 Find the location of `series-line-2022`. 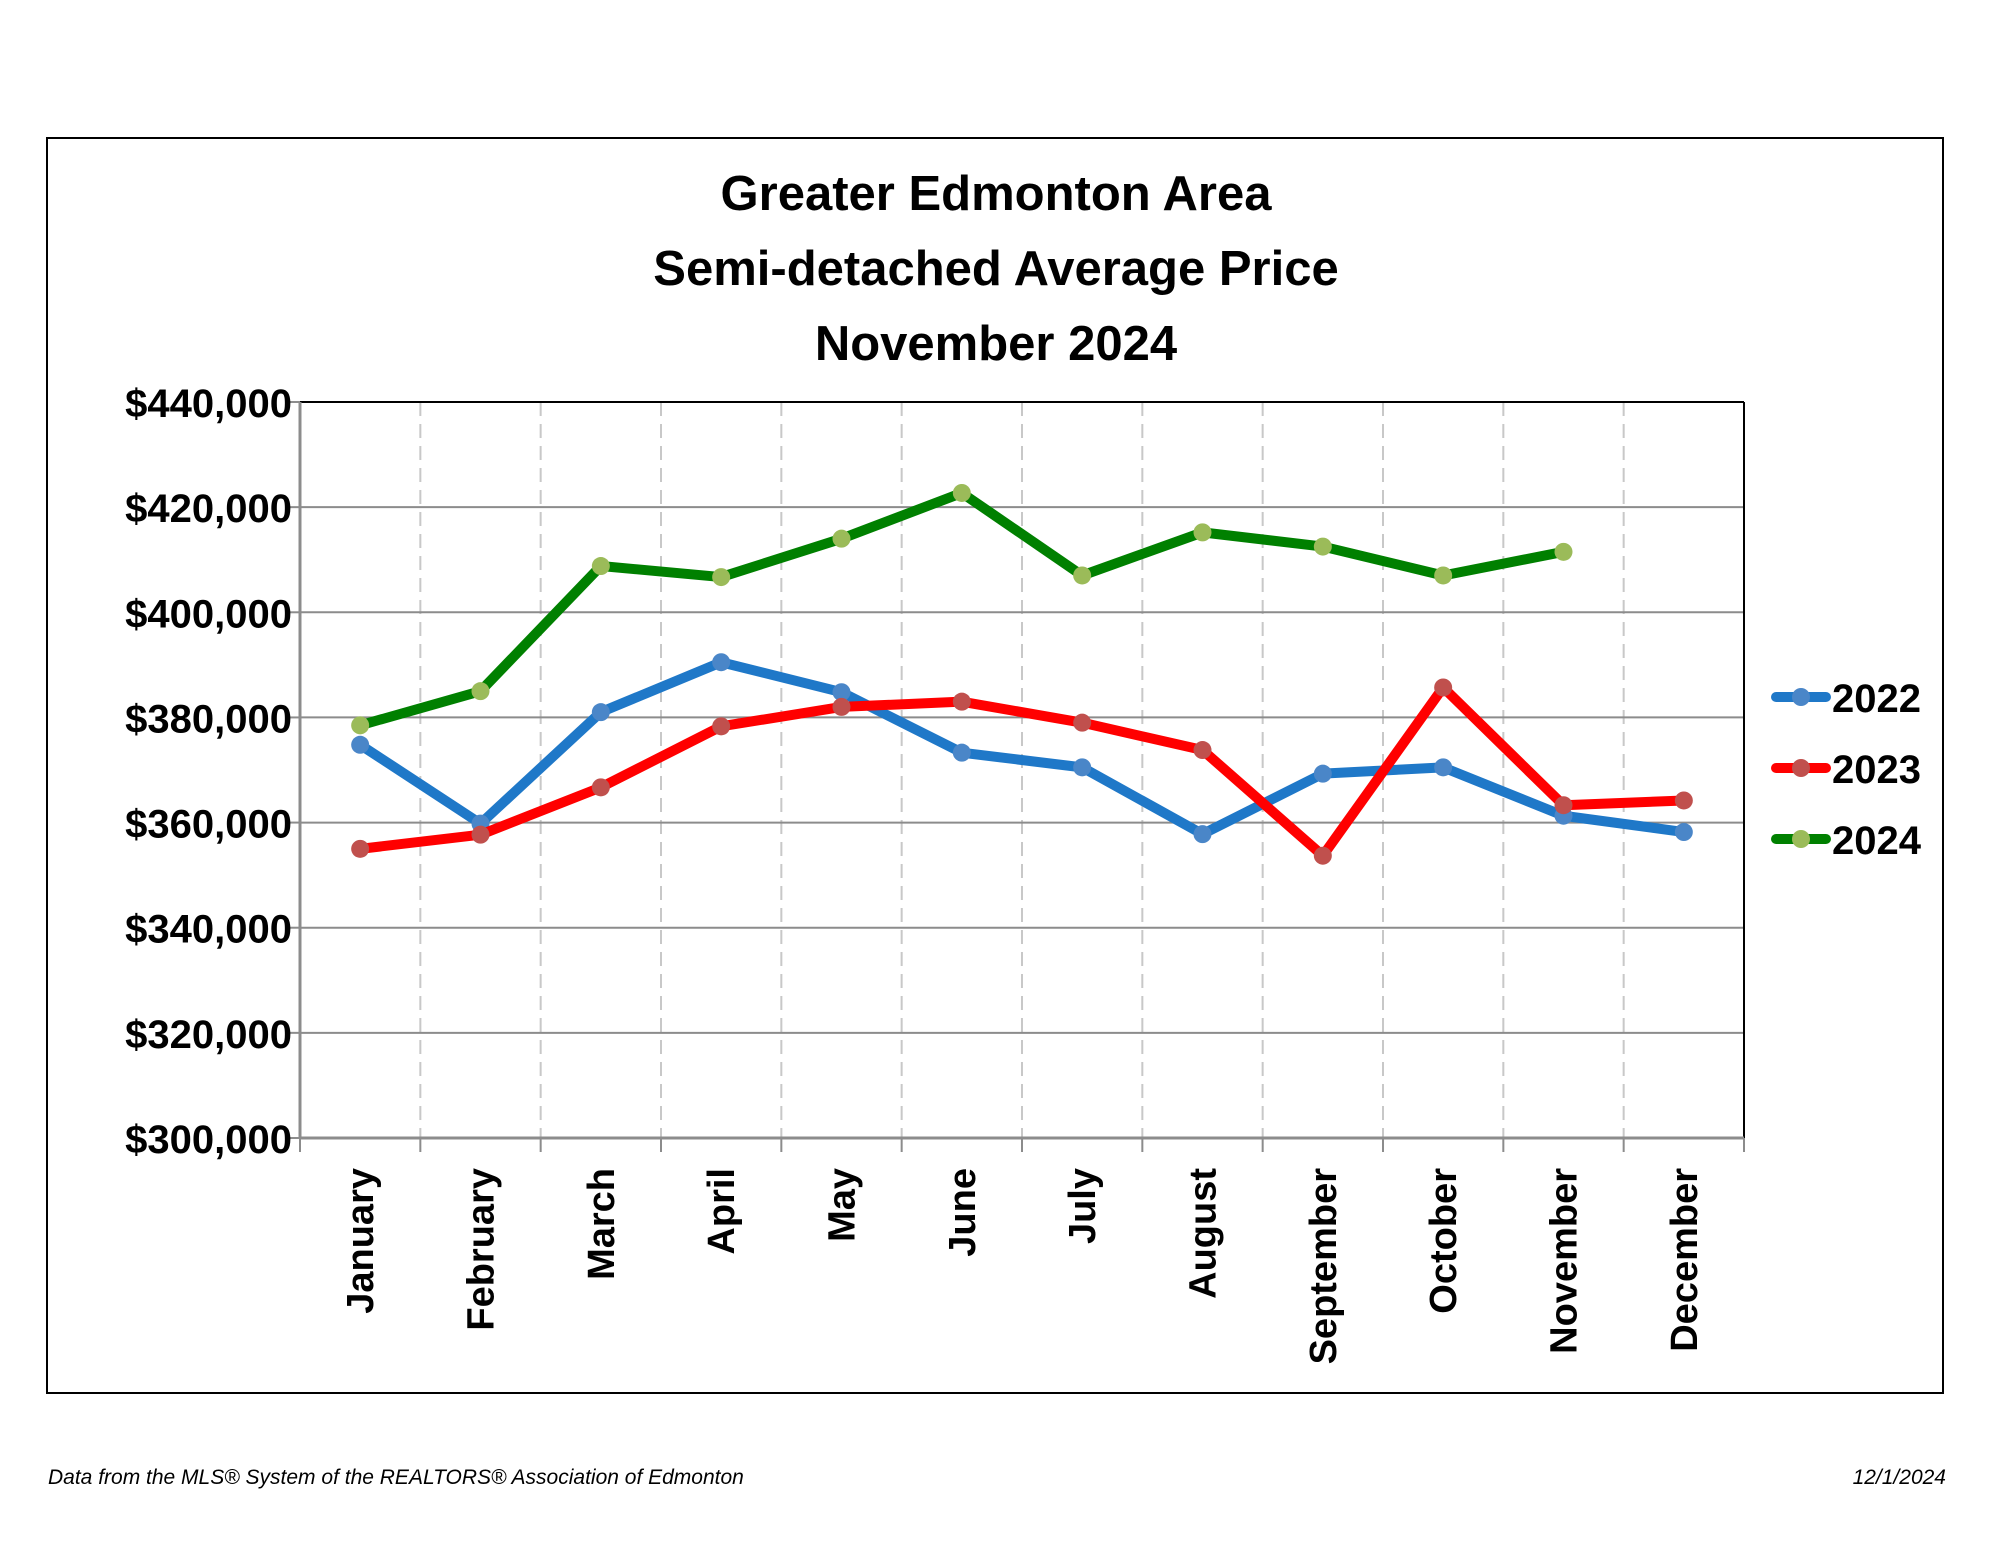

series-line-2022 is located at coordinates (1022, 748).